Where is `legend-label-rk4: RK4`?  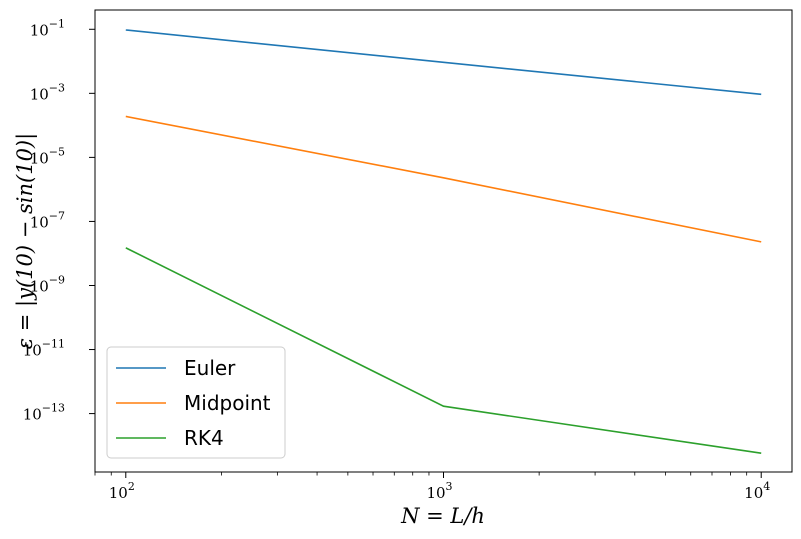
legend-label-rk4: RK4 is located at coordinates (204, 438).